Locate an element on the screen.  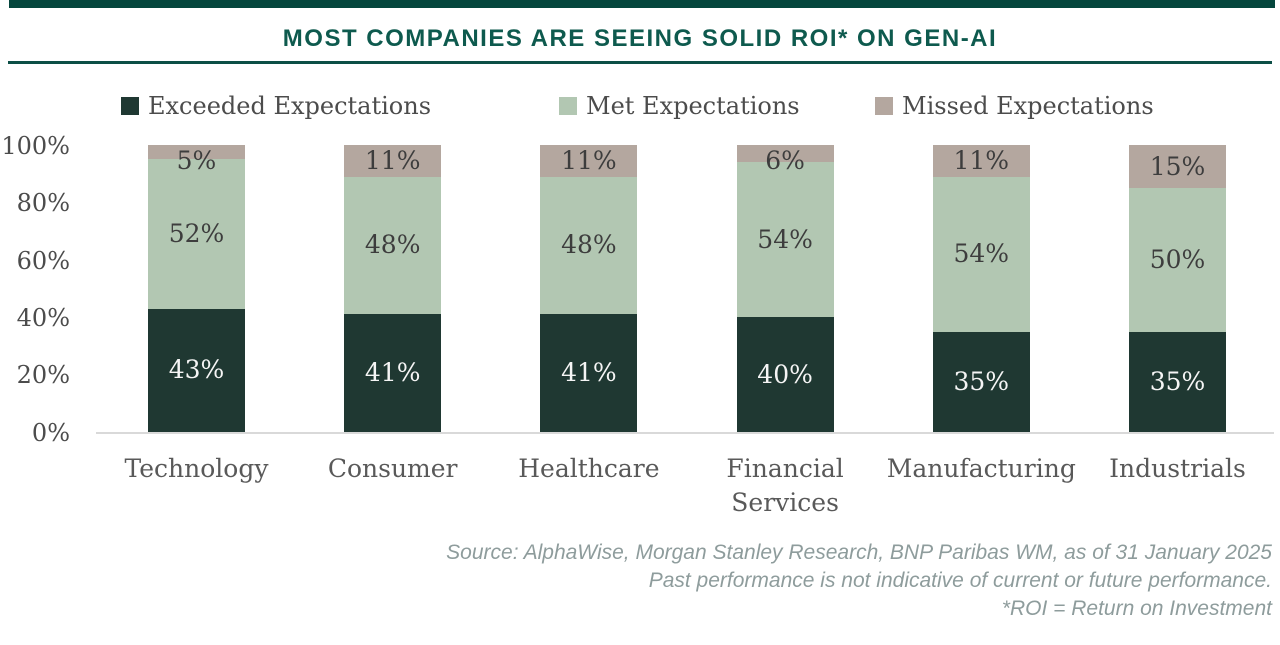
legend-item-exceeded: Exceeded Expectations is located at coordinates (276, 106).